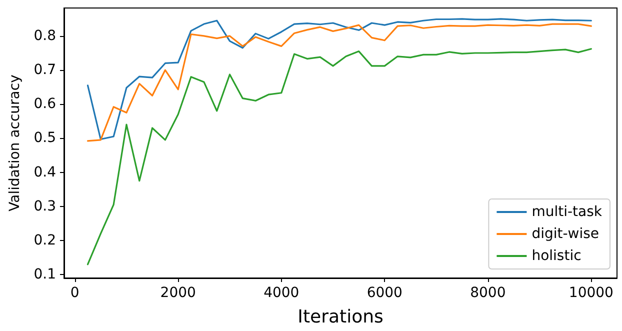 The width and height of the screenshot is (622, 331). What do you see at coordinates (45, 206) in the screenshot?
I see `y-tick-label: 0.3` at bounding box center [45, 206].